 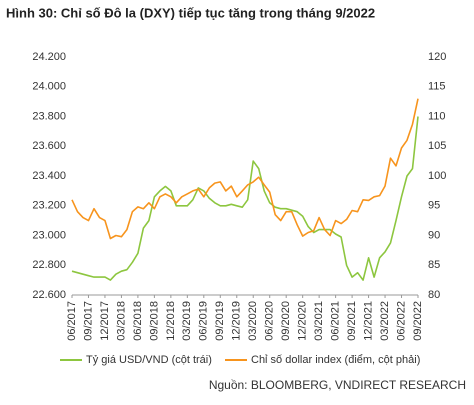 What do you see at coordinates (286, 321) in the screenshot?
I see `x-tick-label: 09/2020` at bounding box center [286, 321].